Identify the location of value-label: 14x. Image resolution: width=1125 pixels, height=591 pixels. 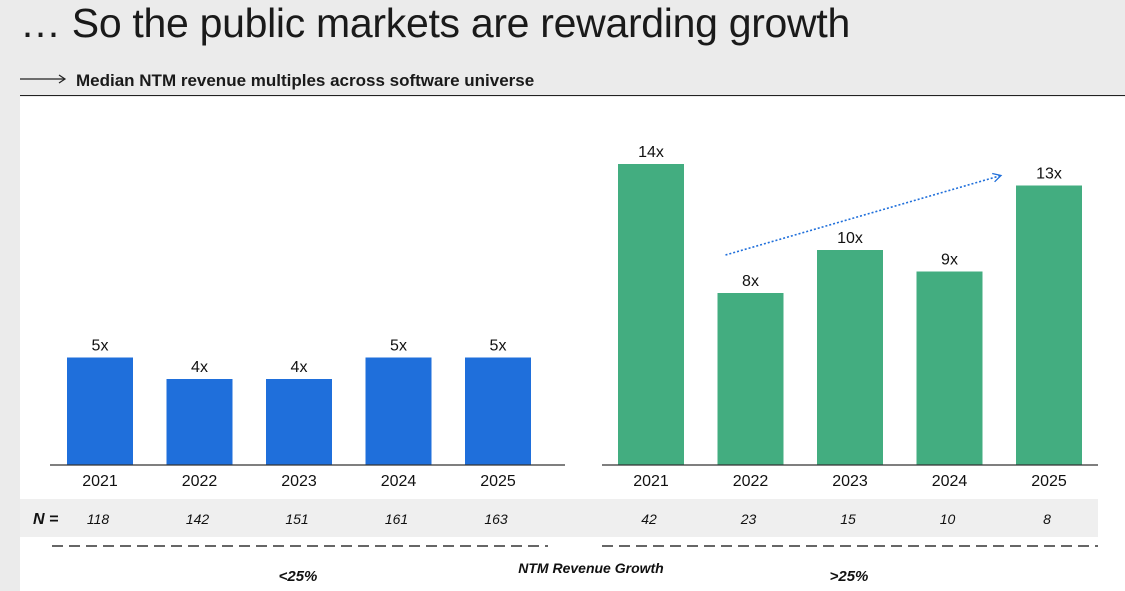
(651, 152).